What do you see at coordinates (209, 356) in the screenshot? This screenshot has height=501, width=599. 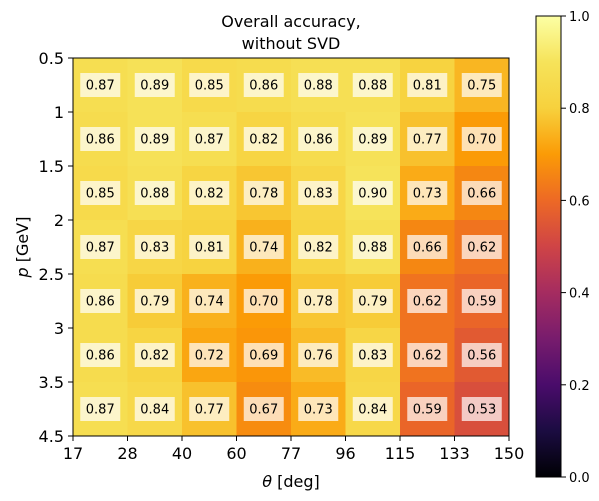 I see `value-label: 0.72` at bounding box center [209, 356].